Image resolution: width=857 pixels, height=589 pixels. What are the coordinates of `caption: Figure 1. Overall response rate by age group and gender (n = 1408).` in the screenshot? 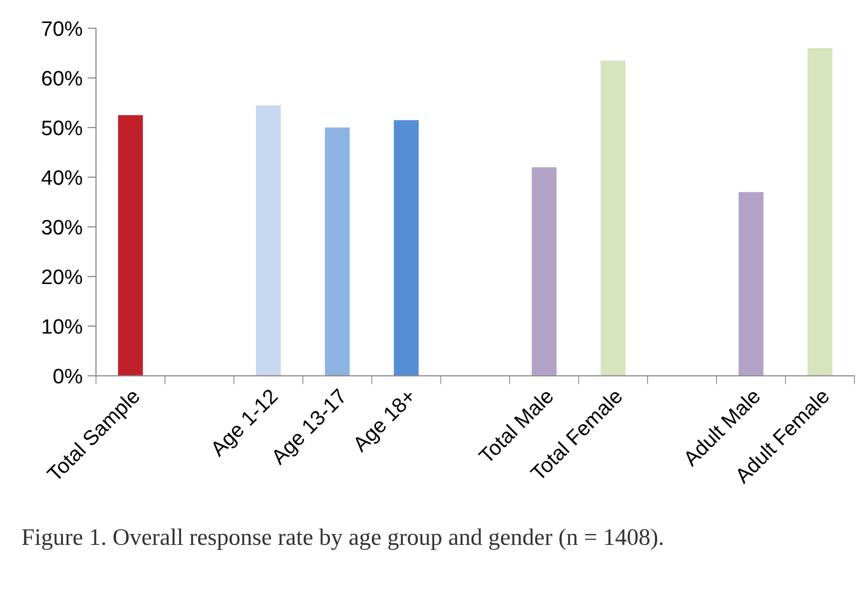 It's located at (342, 539).